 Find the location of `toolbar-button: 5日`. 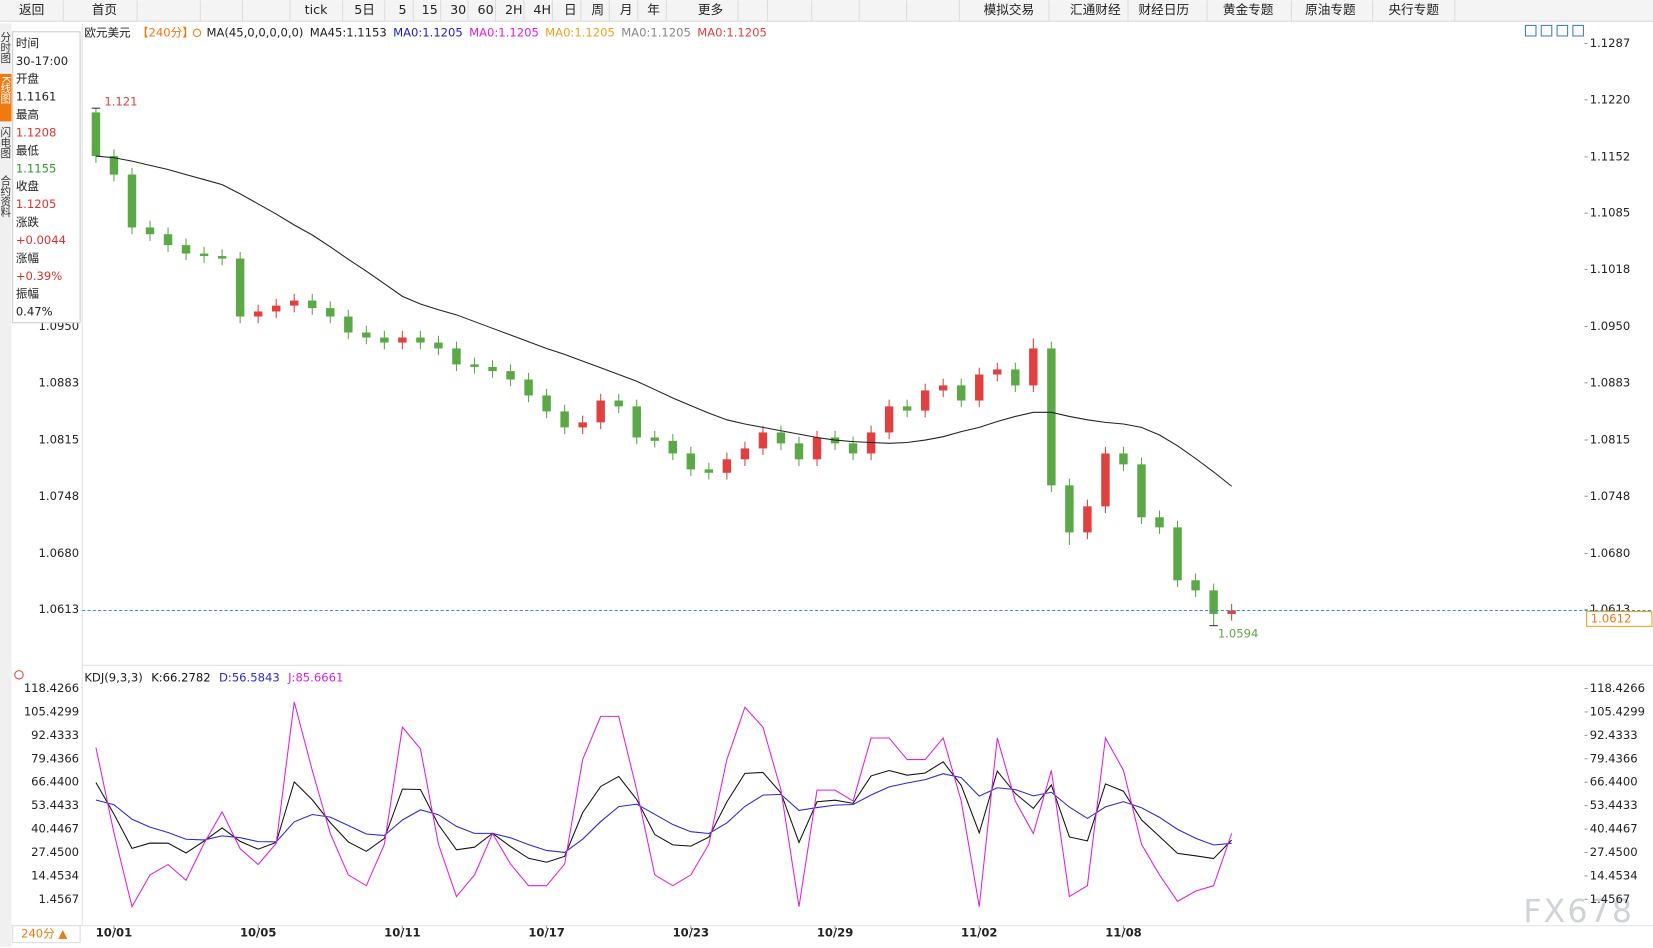

toolbar-button: 5日 is located at coordinates (364, 9).